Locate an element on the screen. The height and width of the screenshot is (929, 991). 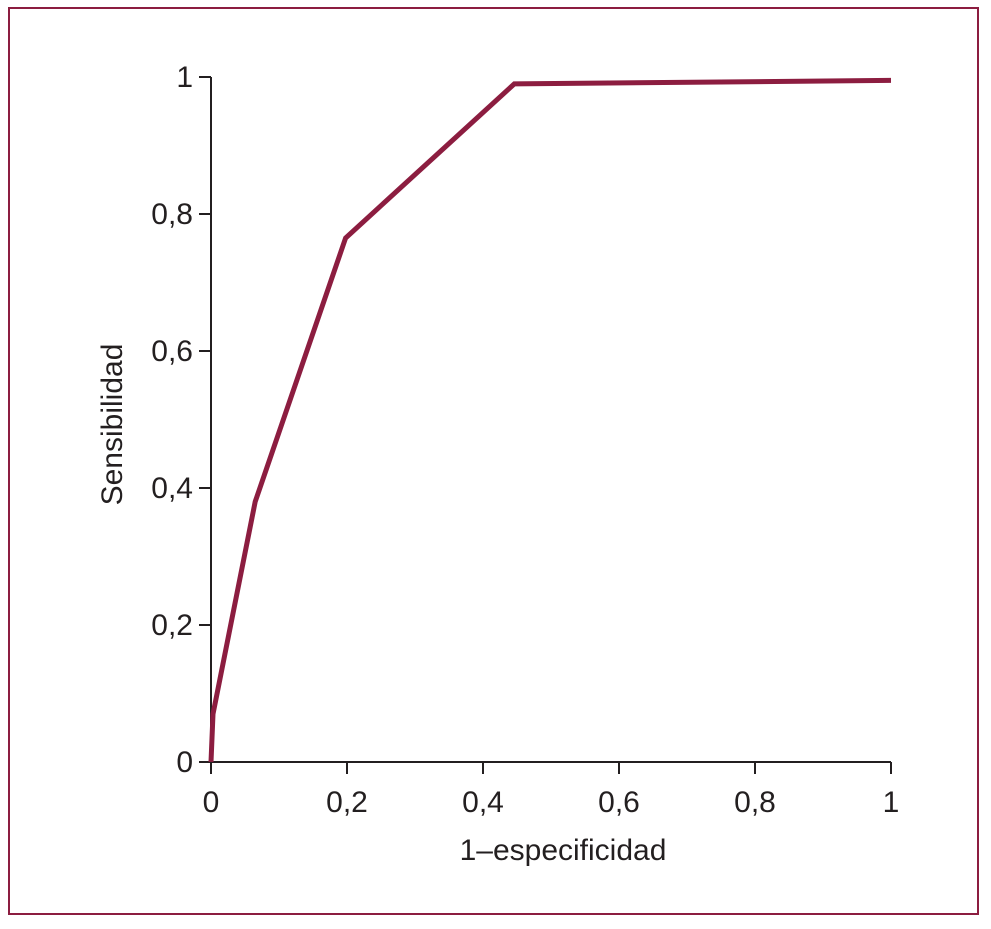
y-axis: 0 0,2 0,4 0,6 0,8 1 is located at coordinates (181, 420).